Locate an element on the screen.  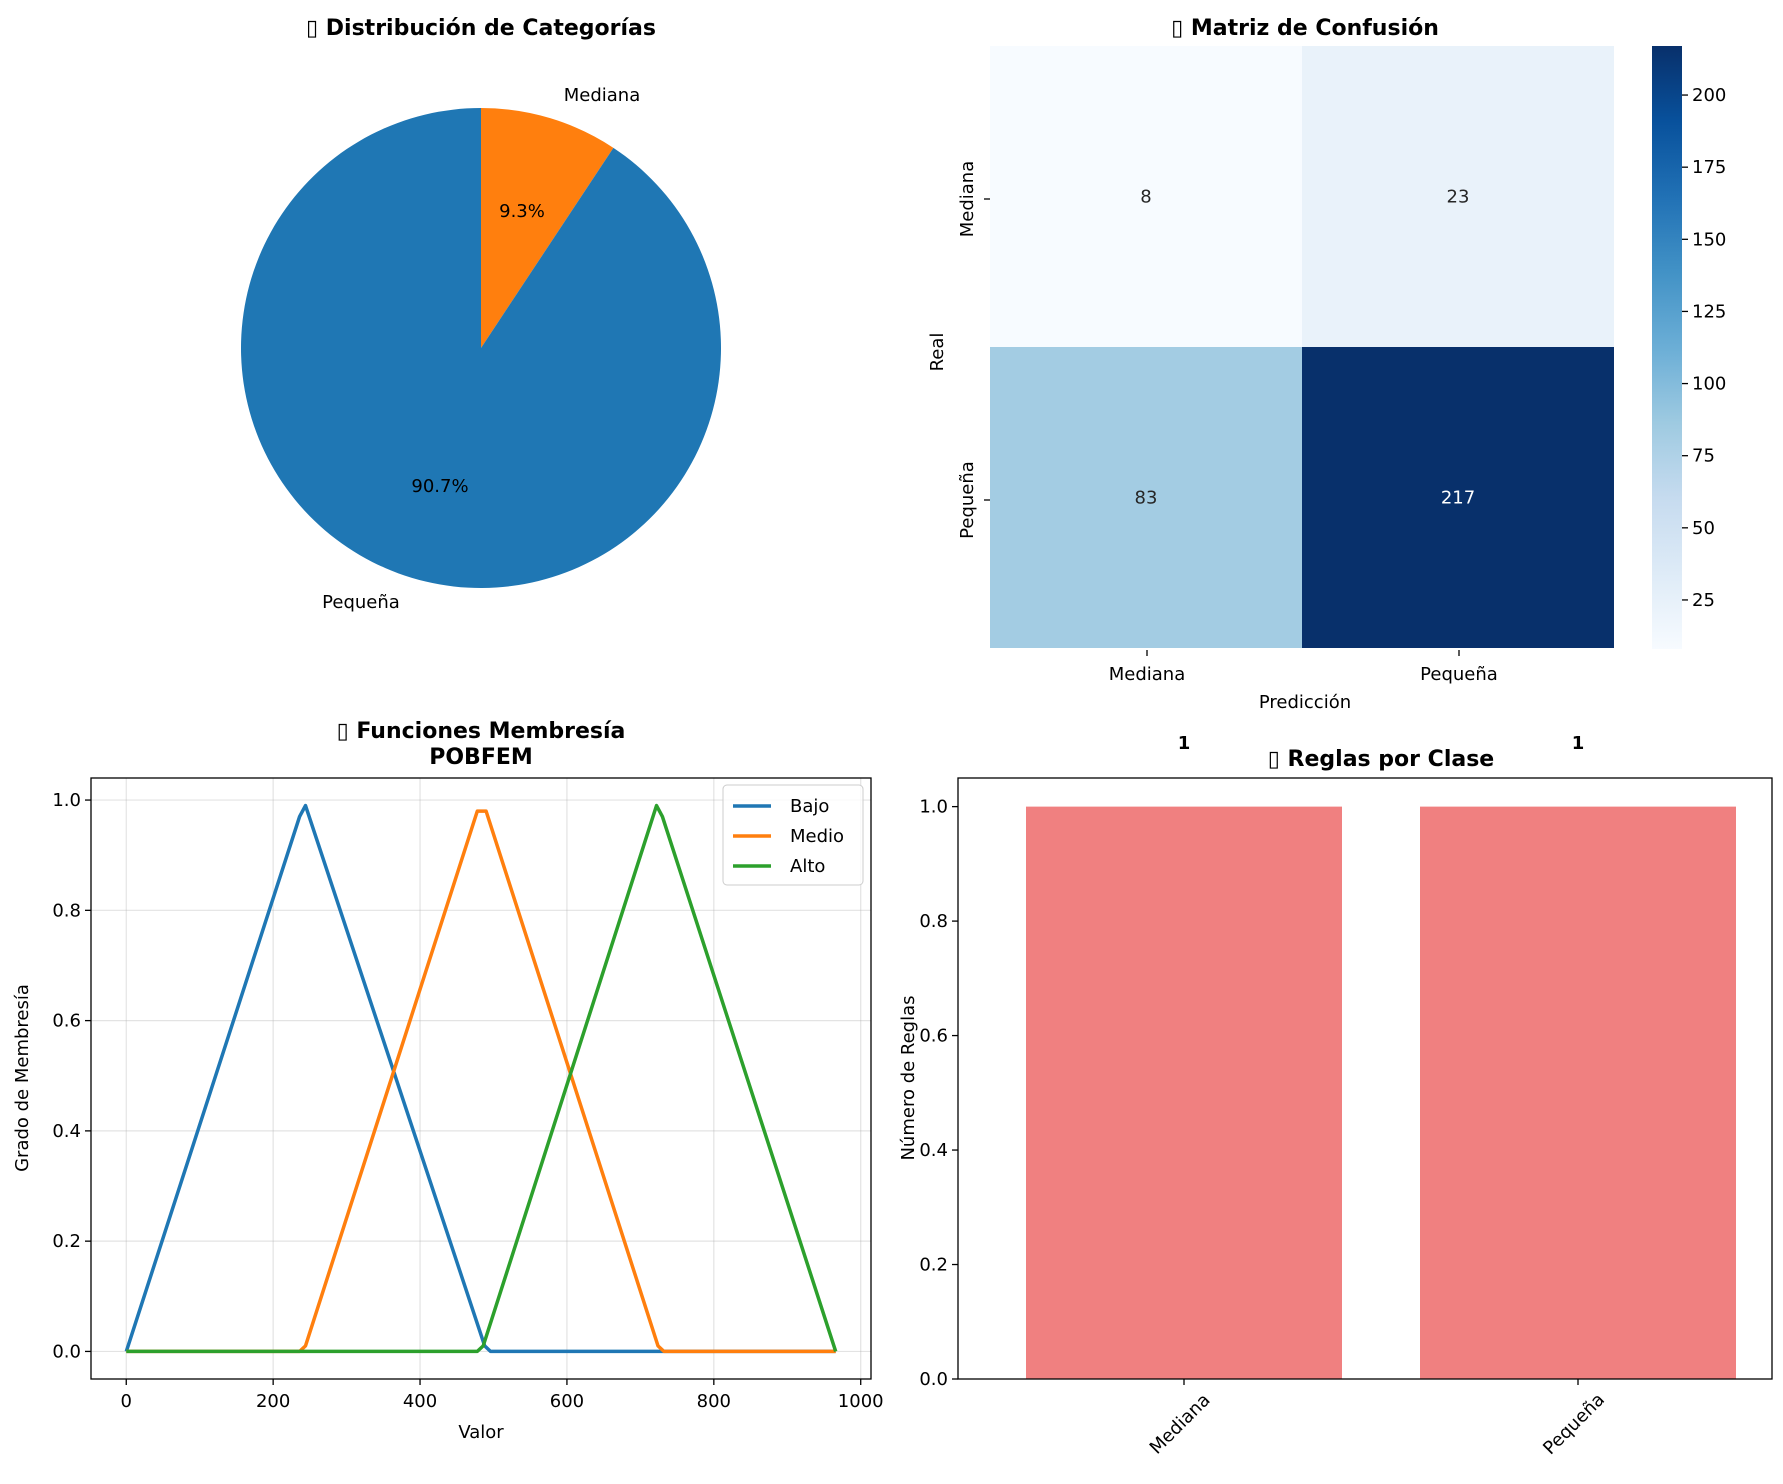
cm-cell-value-1-1: 217 is located at coordinates (1458, 498).